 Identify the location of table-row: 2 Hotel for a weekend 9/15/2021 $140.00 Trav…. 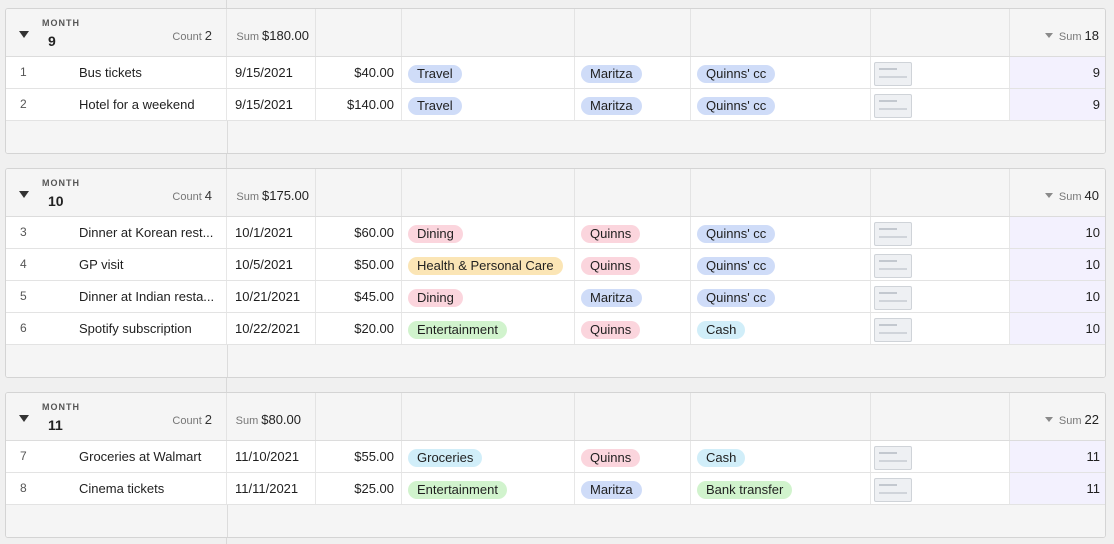
(555, 105).